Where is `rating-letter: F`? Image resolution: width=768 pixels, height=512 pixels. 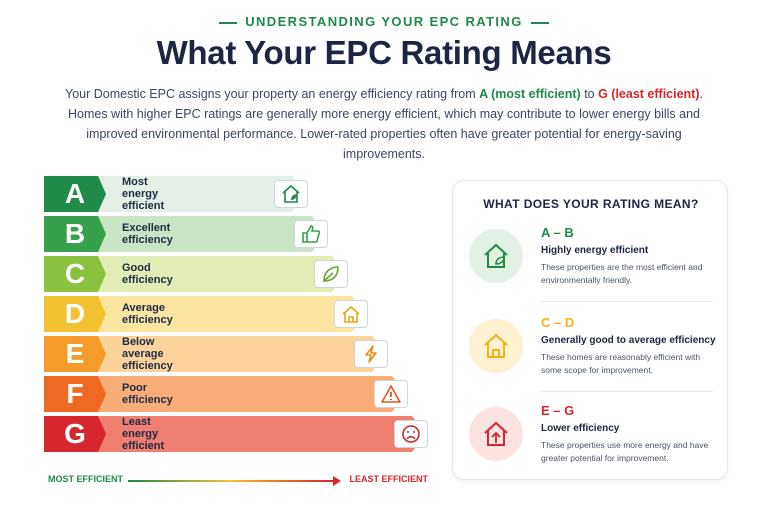 rating-letter: F is located at coordinates (75, 394).